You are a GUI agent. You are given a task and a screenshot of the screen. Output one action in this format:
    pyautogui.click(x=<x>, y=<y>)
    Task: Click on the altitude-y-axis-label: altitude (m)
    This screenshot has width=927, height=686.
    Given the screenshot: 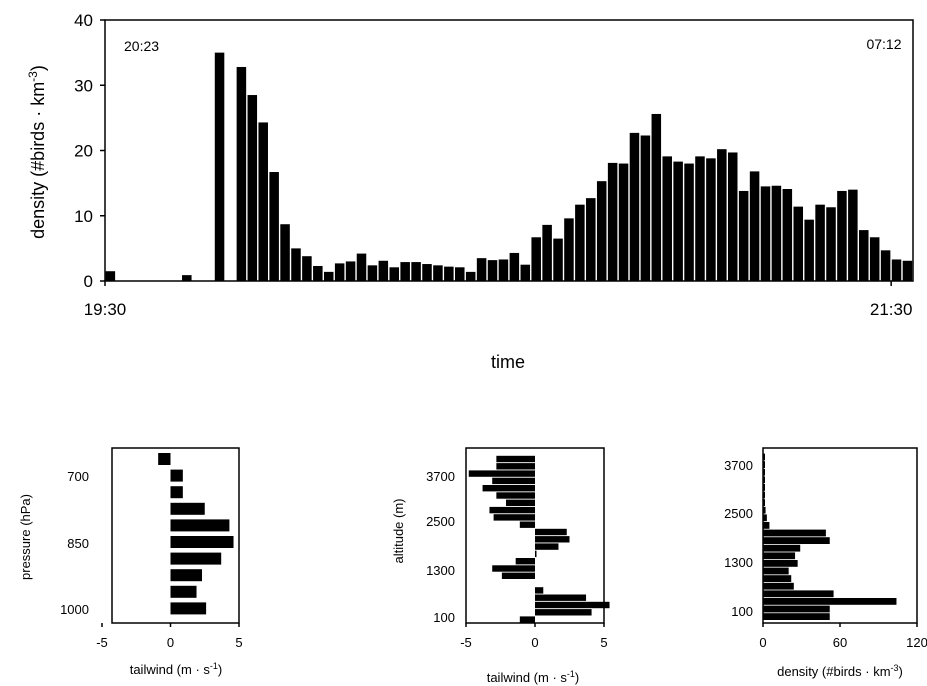 What is the action you would take?
    pyautogui.click(x=398, y=530)
    